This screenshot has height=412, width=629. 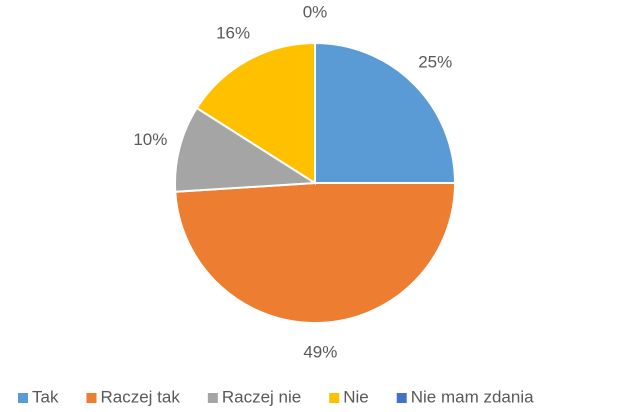 What do you see at coordinates (315, 11) in the screenshot?
I see `data-label: 0%` at bounding box center [315, 11].